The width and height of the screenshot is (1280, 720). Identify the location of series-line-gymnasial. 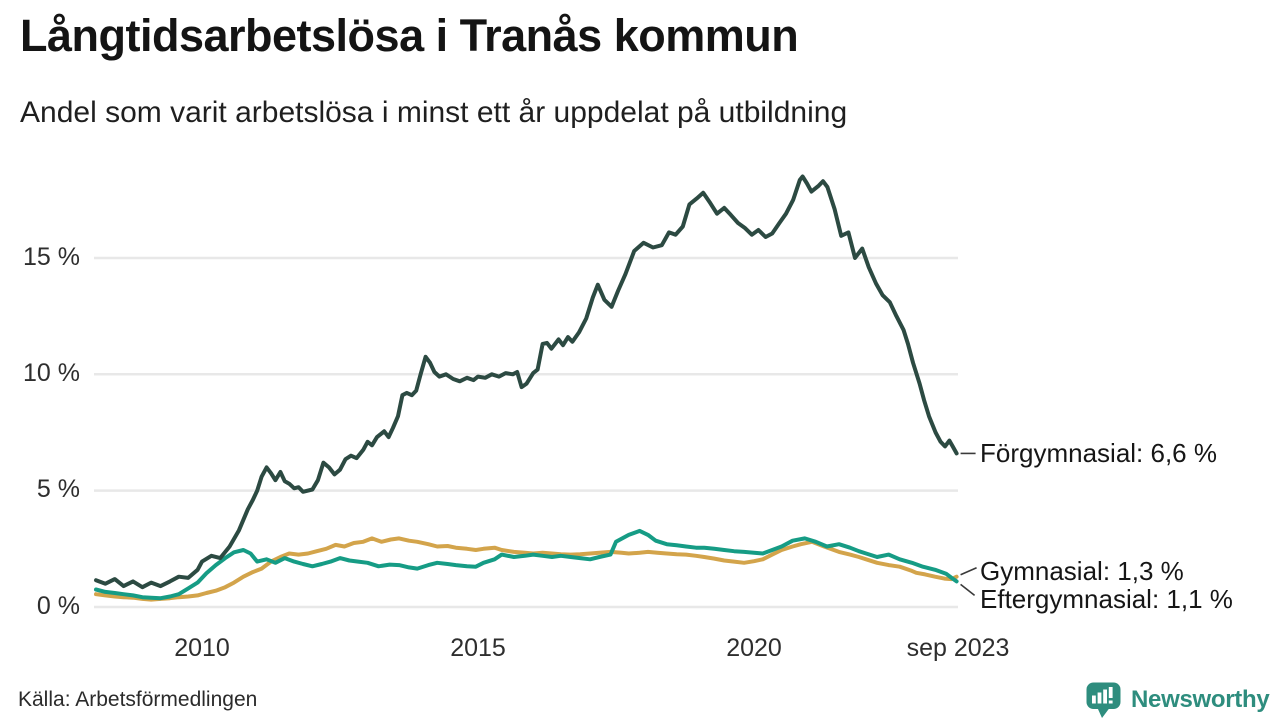
(526, 569).